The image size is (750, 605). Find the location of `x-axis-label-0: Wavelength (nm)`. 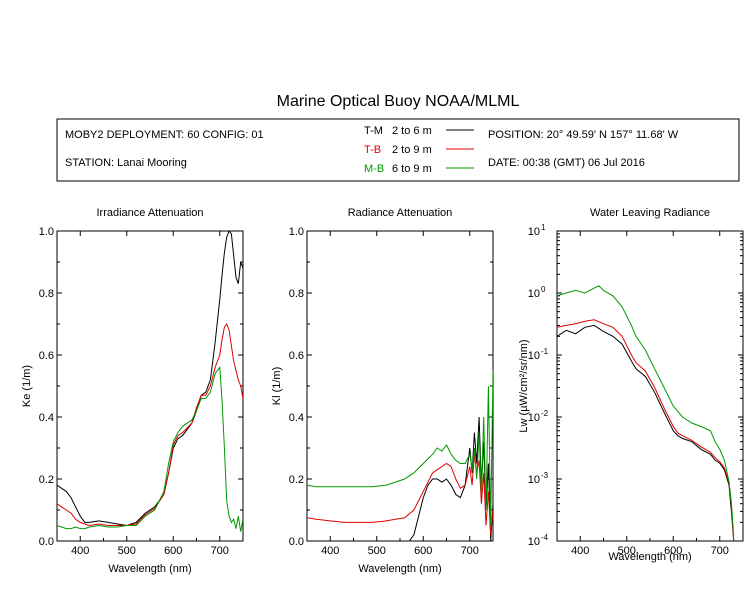

x-axis-label-0: Wavelength (nm) is located at coordinates (149, 569).